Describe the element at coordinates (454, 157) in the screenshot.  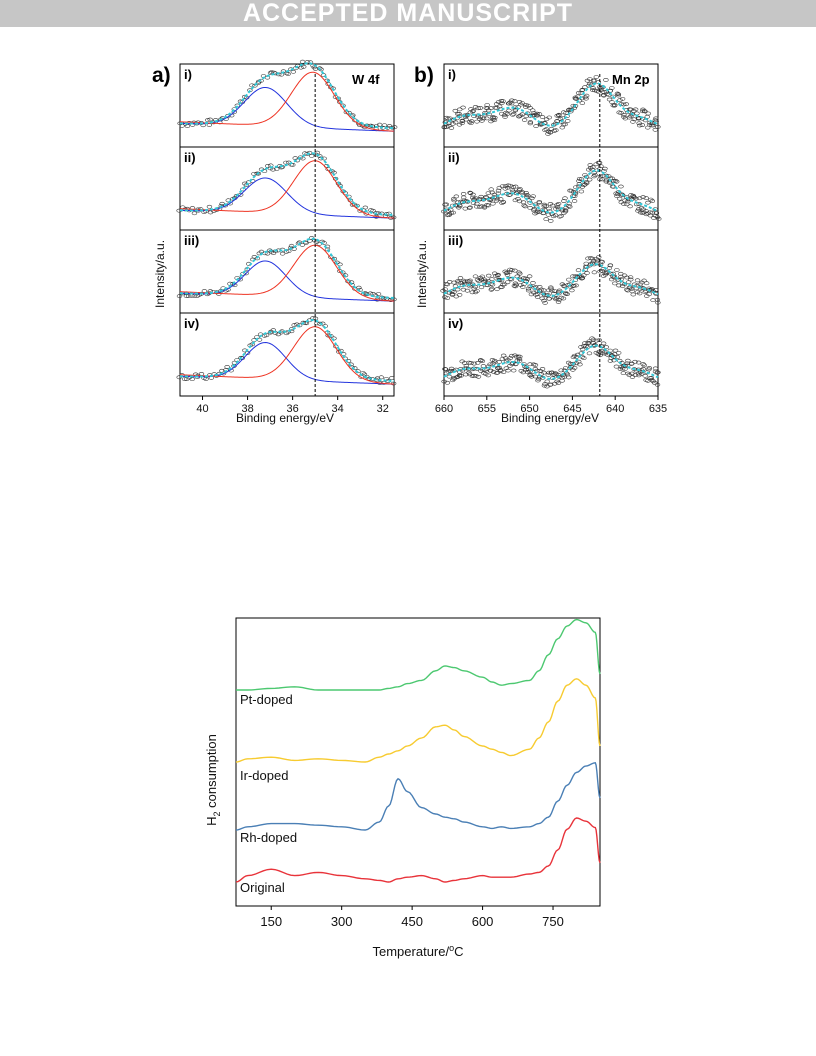
I see `subpanel-label: ii)` at that location.